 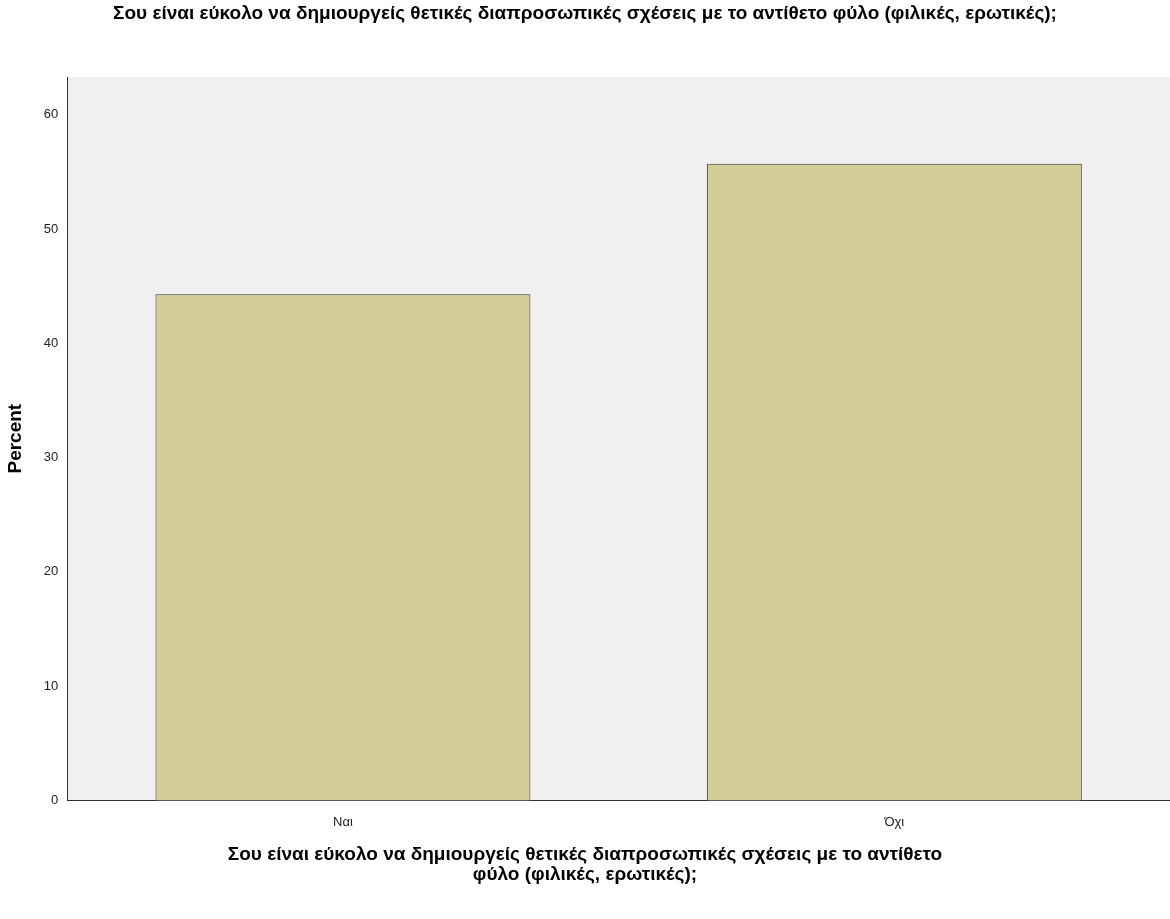 I want to click on y-tick-label: 50, so click(x=51, y=228).